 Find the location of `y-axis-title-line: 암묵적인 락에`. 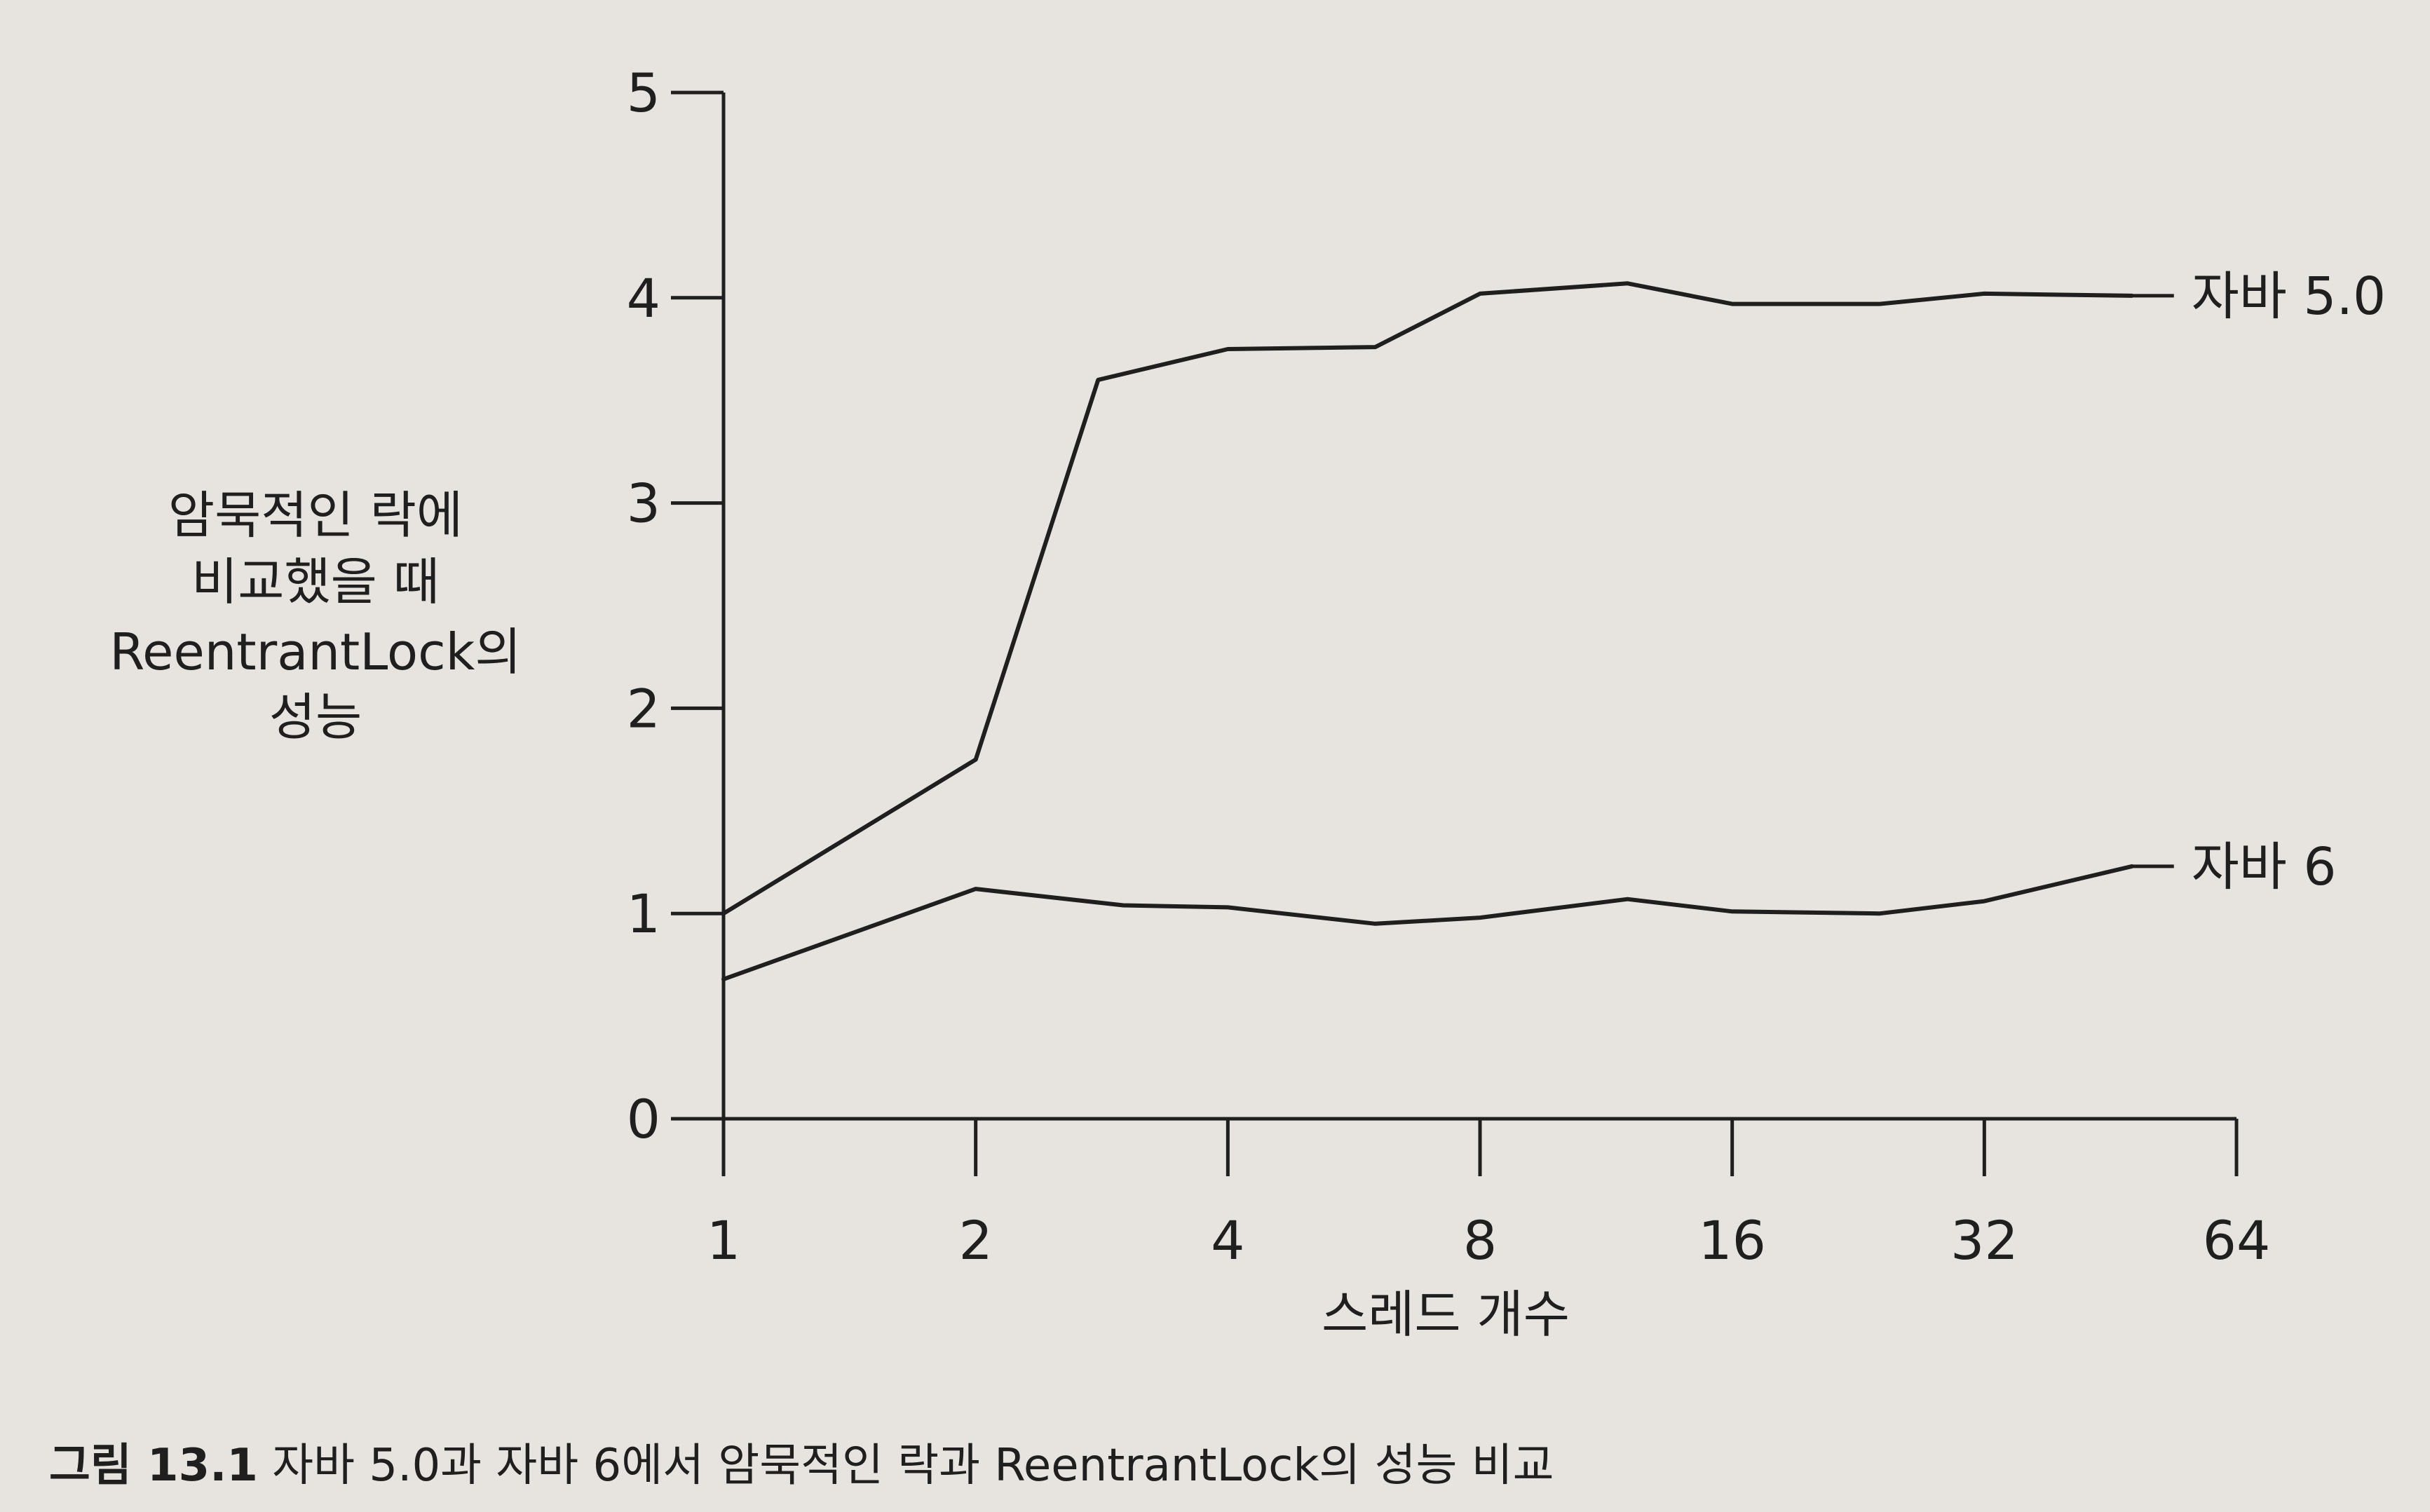

y-axis-title-line: 암묵적인 락에 is located at coordinates (315, 515).